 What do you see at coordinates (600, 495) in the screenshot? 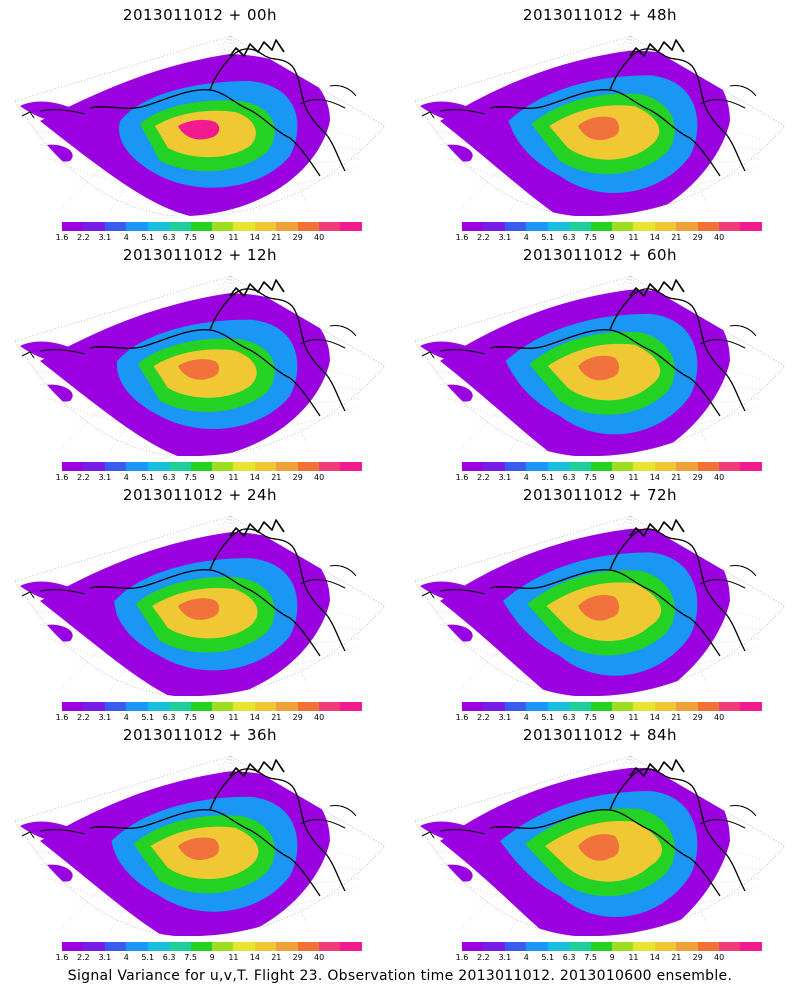
I see `panel-title: 2013011012 + 72h` at bounding box center [600, 495].